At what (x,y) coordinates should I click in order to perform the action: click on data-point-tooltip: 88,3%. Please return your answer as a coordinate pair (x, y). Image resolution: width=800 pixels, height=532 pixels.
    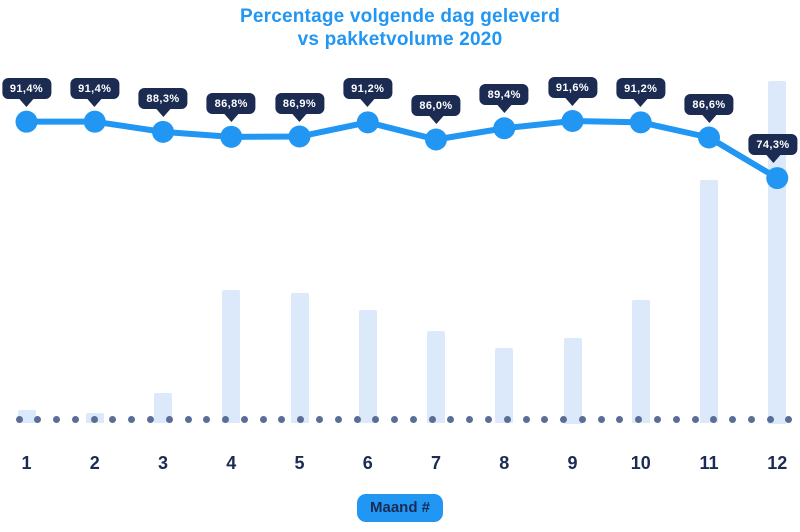
    Looking at the image, I should click on (163, 98).